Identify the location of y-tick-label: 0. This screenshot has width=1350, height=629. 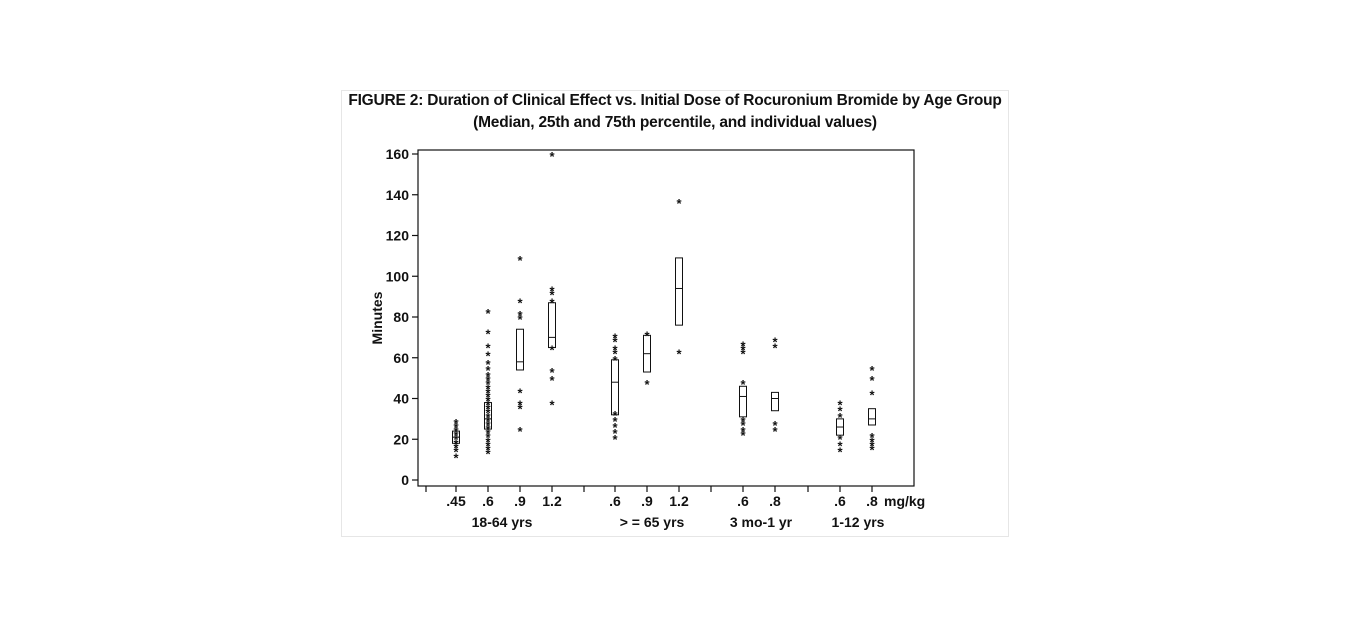
(405, 480).